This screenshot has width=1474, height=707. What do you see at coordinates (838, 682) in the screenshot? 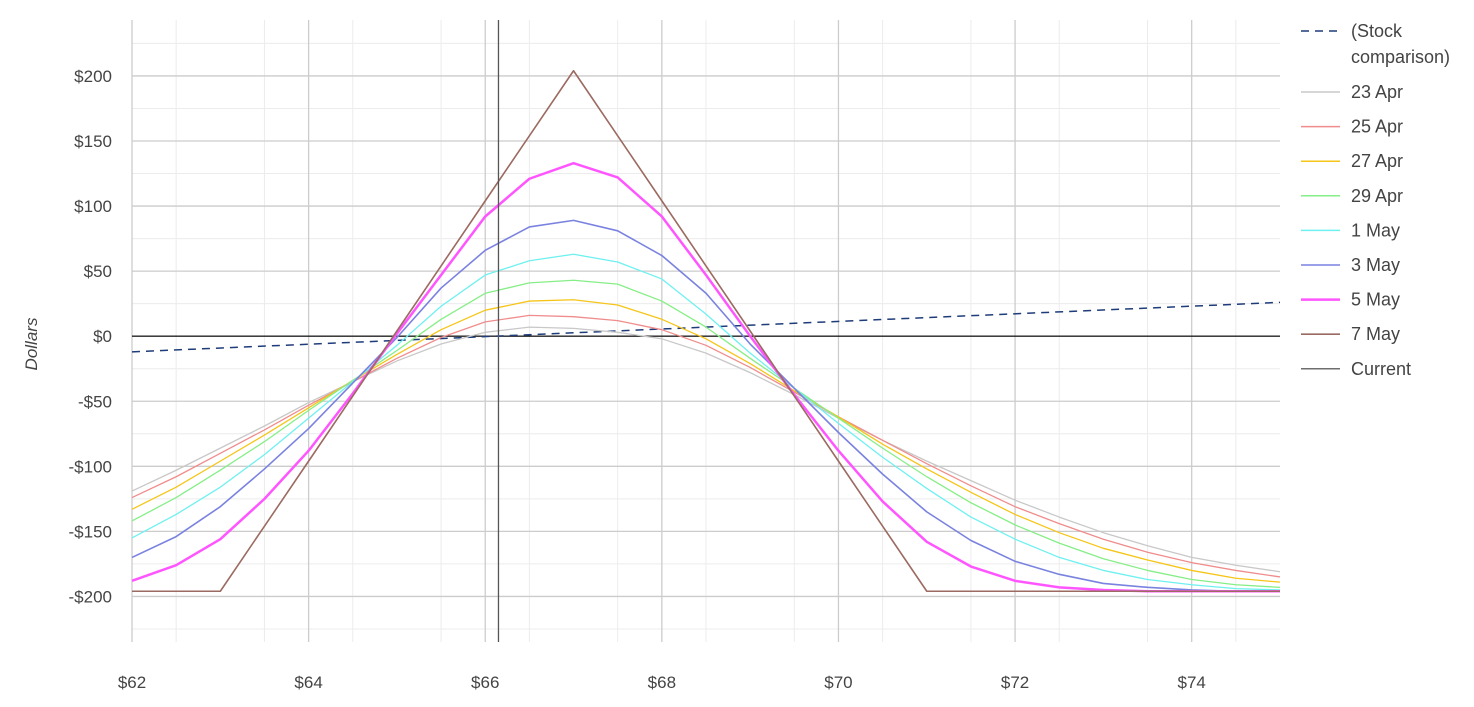
I see `x-tick-label: $70` at bounding box center [838, 682].